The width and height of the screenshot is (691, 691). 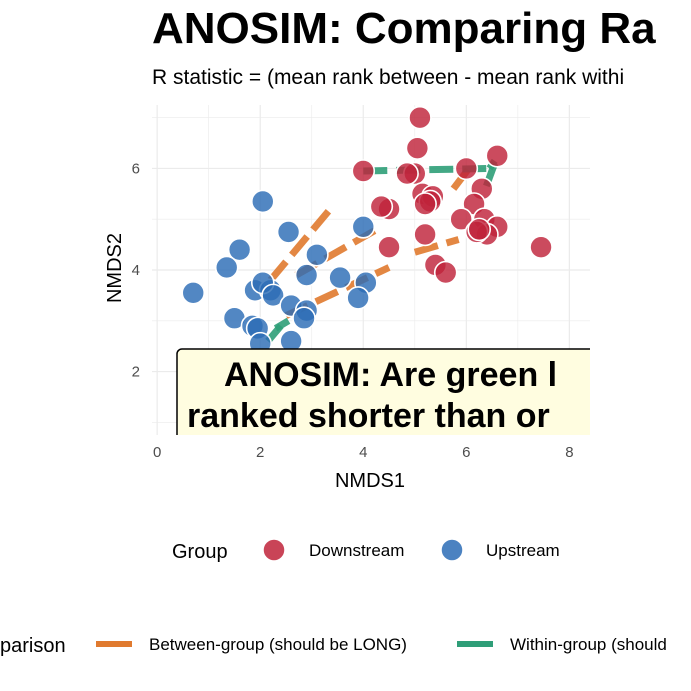 I want to click on within-segment, so click(x=489, y=177).